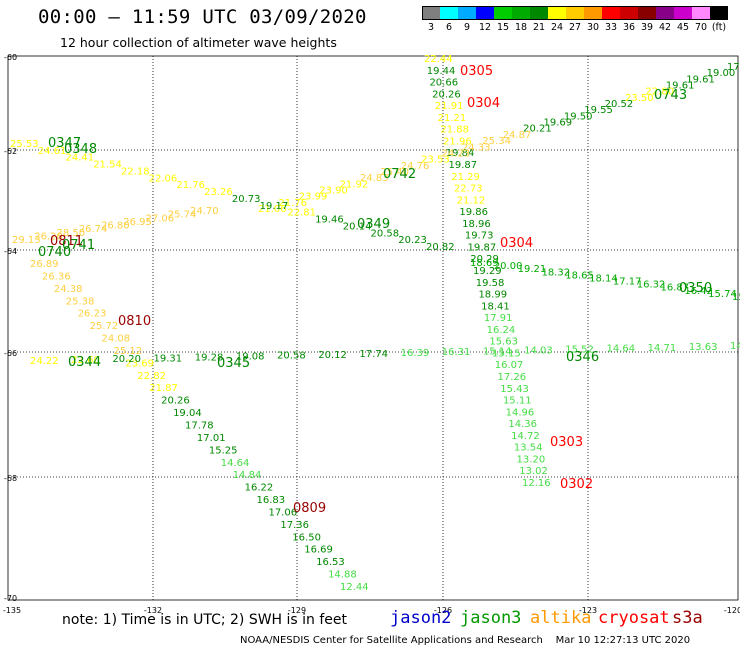 The height and width of the screenshot is (650, 740). Describe the element at coordinates (78, 245) in the screenshot. I see `track-label-0741: 0741` at that location.